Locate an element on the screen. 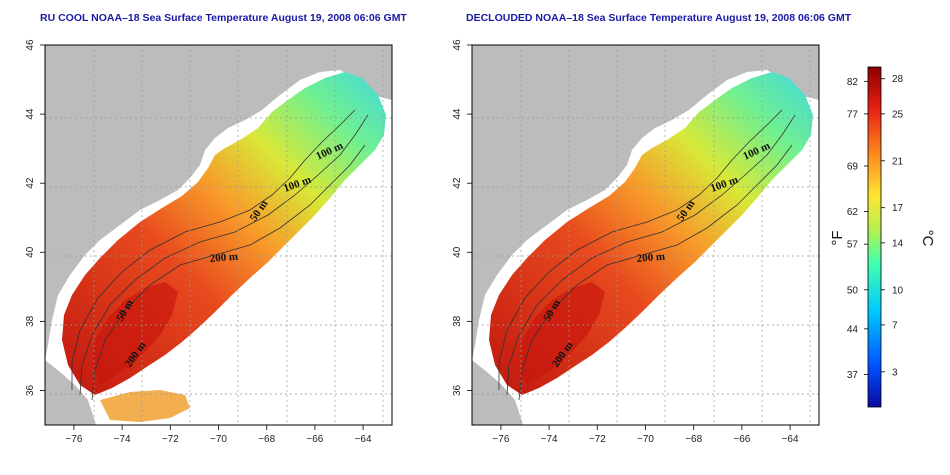  fahrenheit-tick-label: 44 is located at coordinates (853, 329).